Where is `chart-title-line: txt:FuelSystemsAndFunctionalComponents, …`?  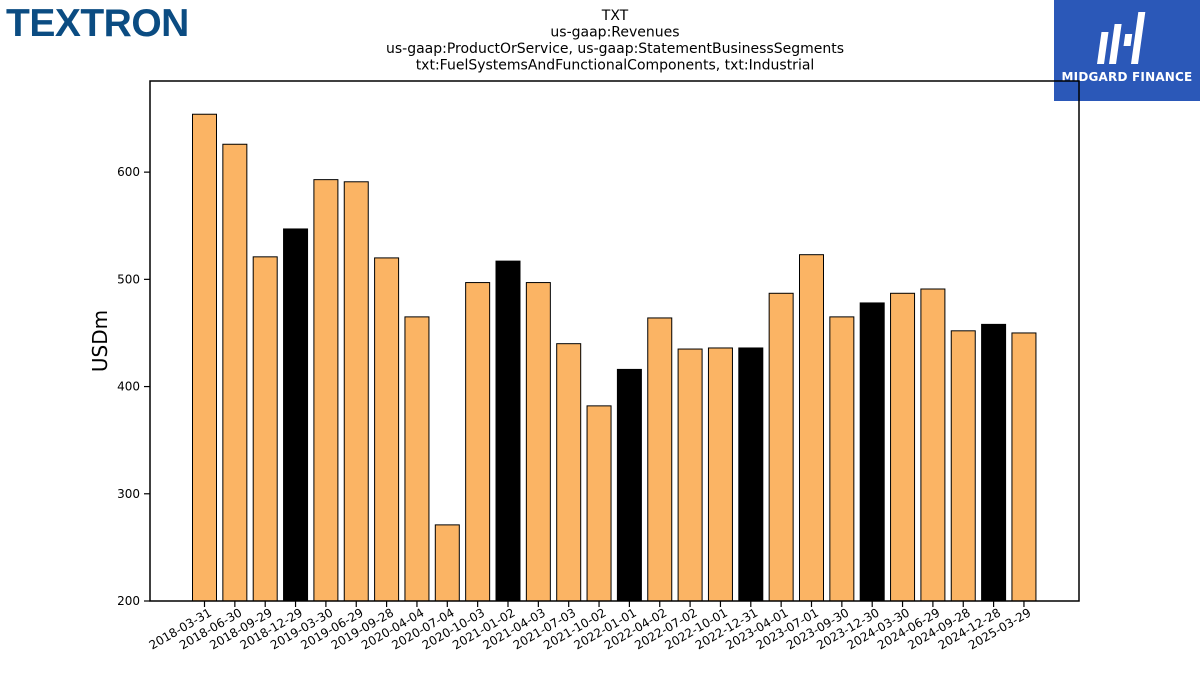 chart-title-line: txt:FuelSystemsAndFunctionalComponents, … is located at coordinates (615, 66).